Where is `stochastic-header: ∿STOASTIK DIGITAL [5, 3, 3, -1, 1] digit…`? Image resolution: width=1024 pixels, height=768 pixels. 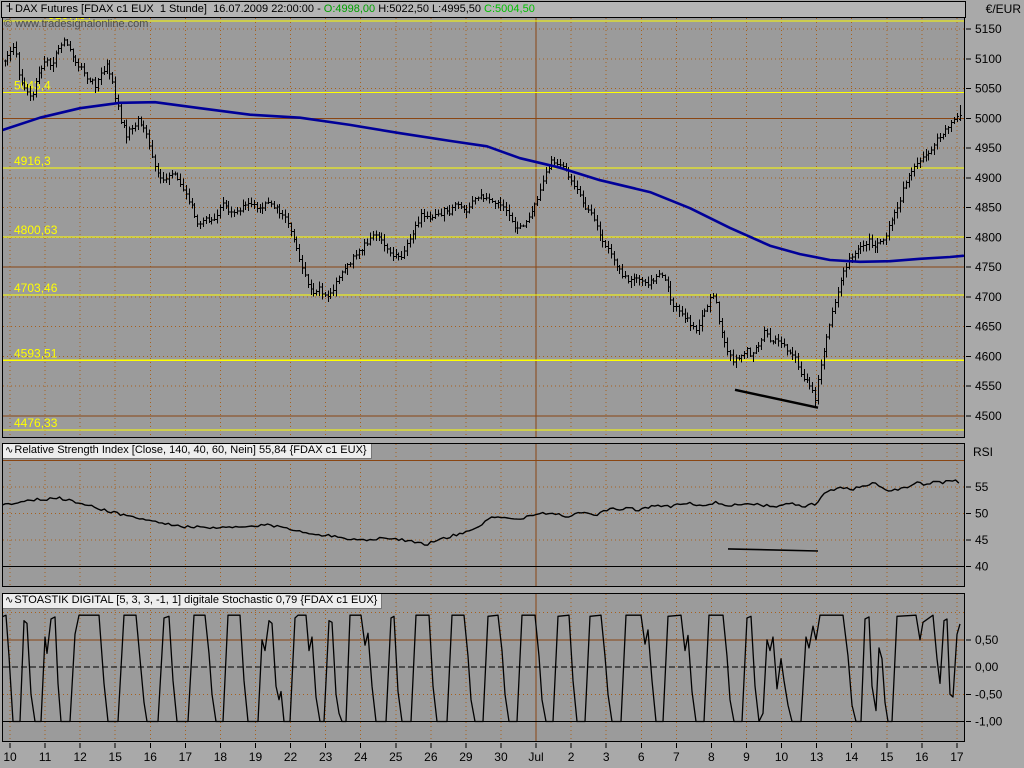 stochastic-header: ∿STOASTIK DIGITAL [5, 3, 3, -1, 1] digit… is located at coordinates (193, 601).